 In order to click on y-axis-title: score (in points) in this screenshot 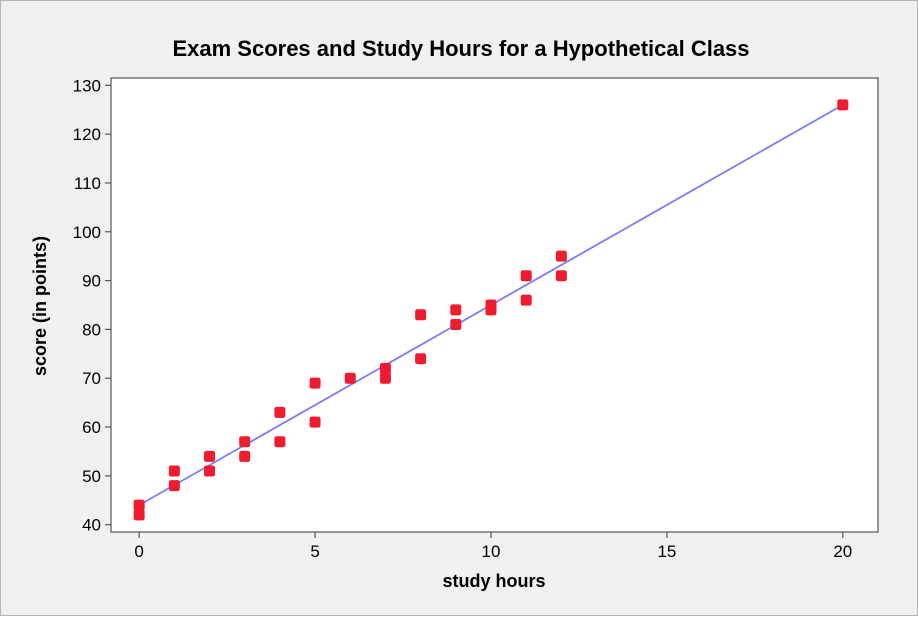, I will do `click(40, 306)`.